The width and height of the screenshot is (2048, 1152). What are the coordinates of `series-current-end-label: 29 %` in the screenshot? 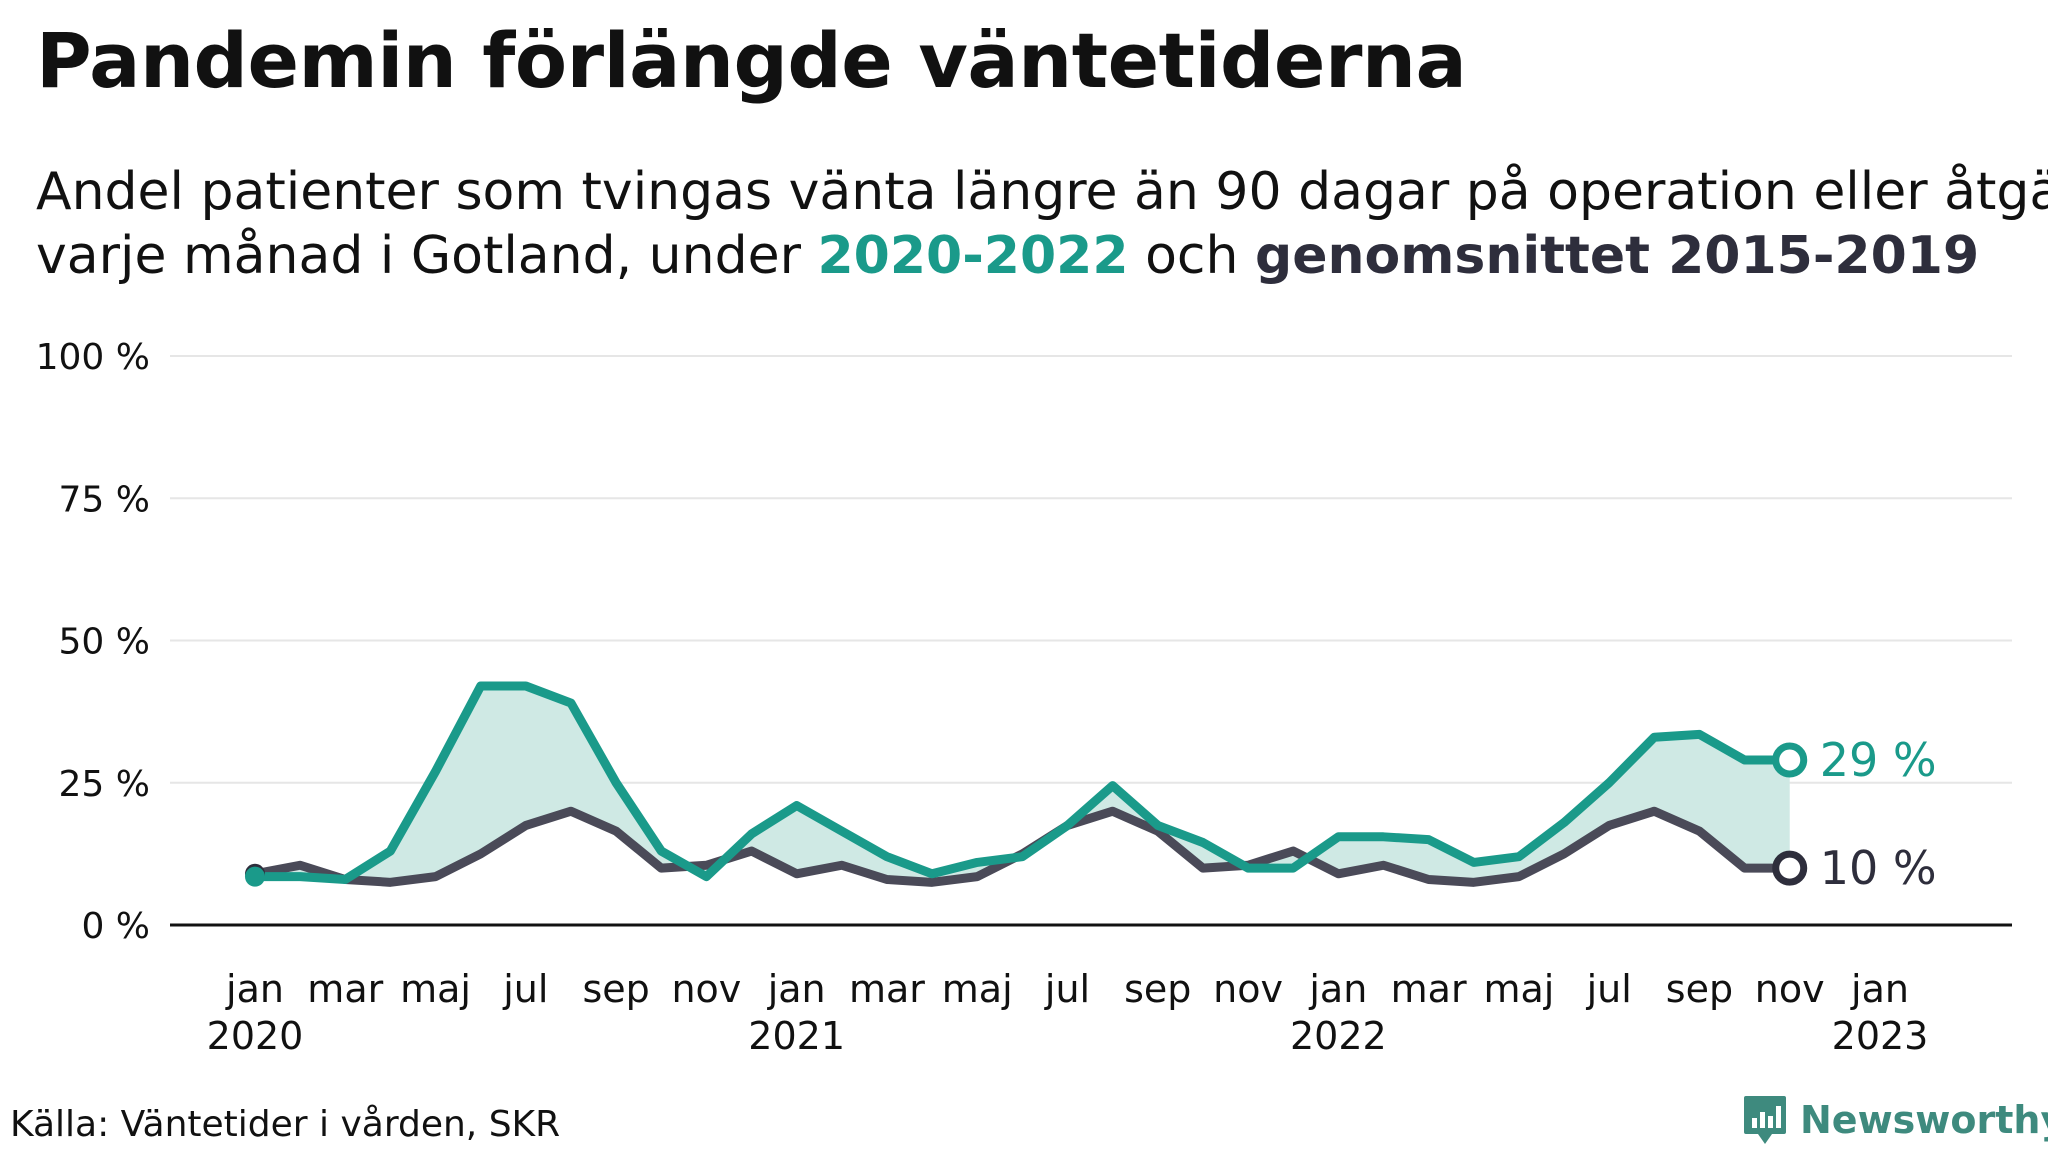 It's located at (1878, 760).